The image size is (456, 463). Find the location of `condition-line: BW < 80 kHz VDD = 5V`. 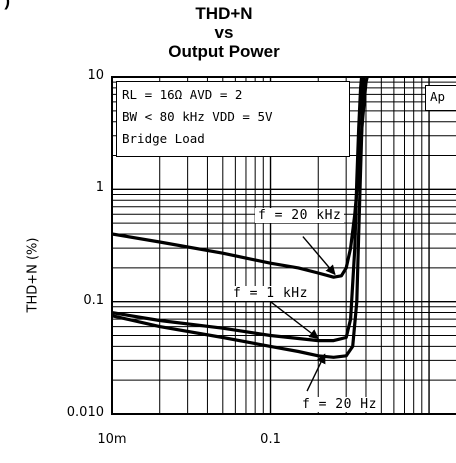

condition-line: BW < 80 kHz VDD = 5V is located at coordinates (197, 116).